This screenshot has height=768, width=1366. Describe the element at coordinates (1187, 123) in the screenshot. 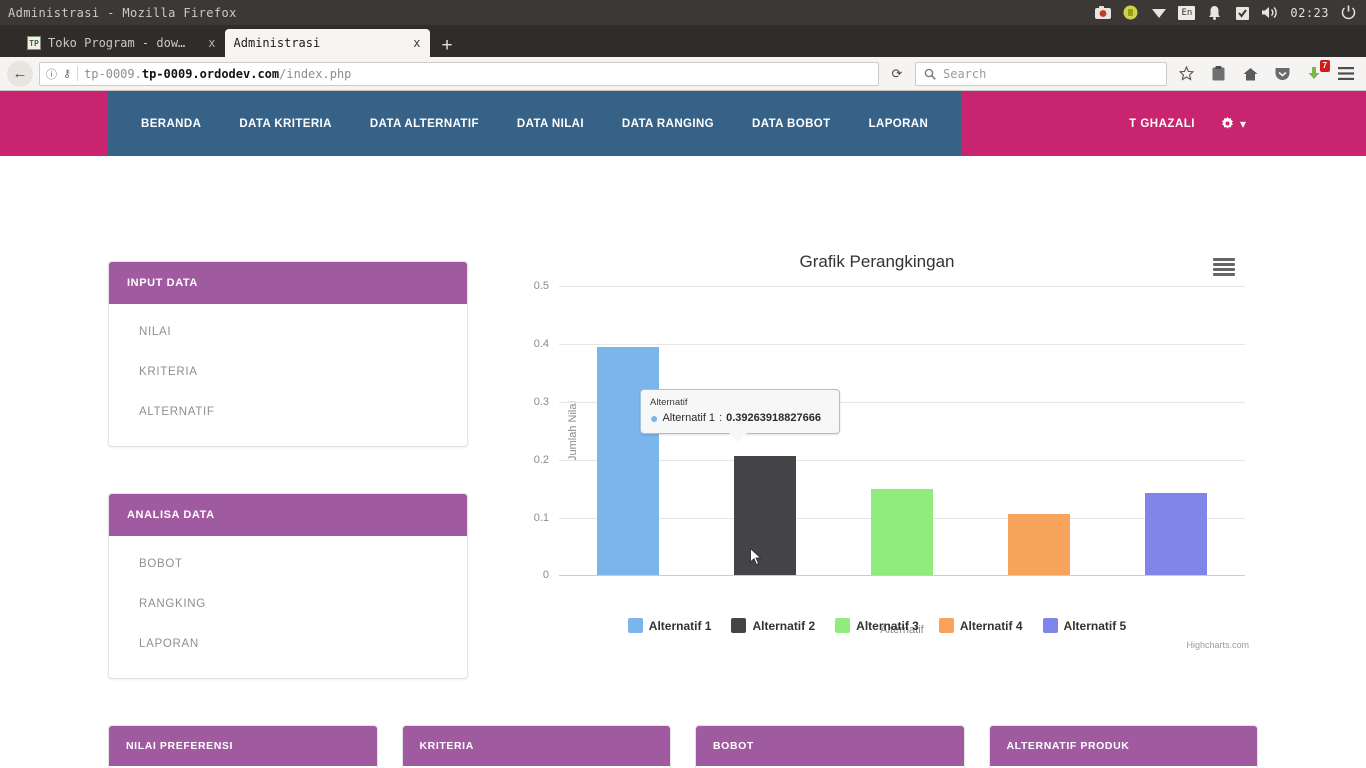

I see `user-area: T GHAZALI ▾` at that location.